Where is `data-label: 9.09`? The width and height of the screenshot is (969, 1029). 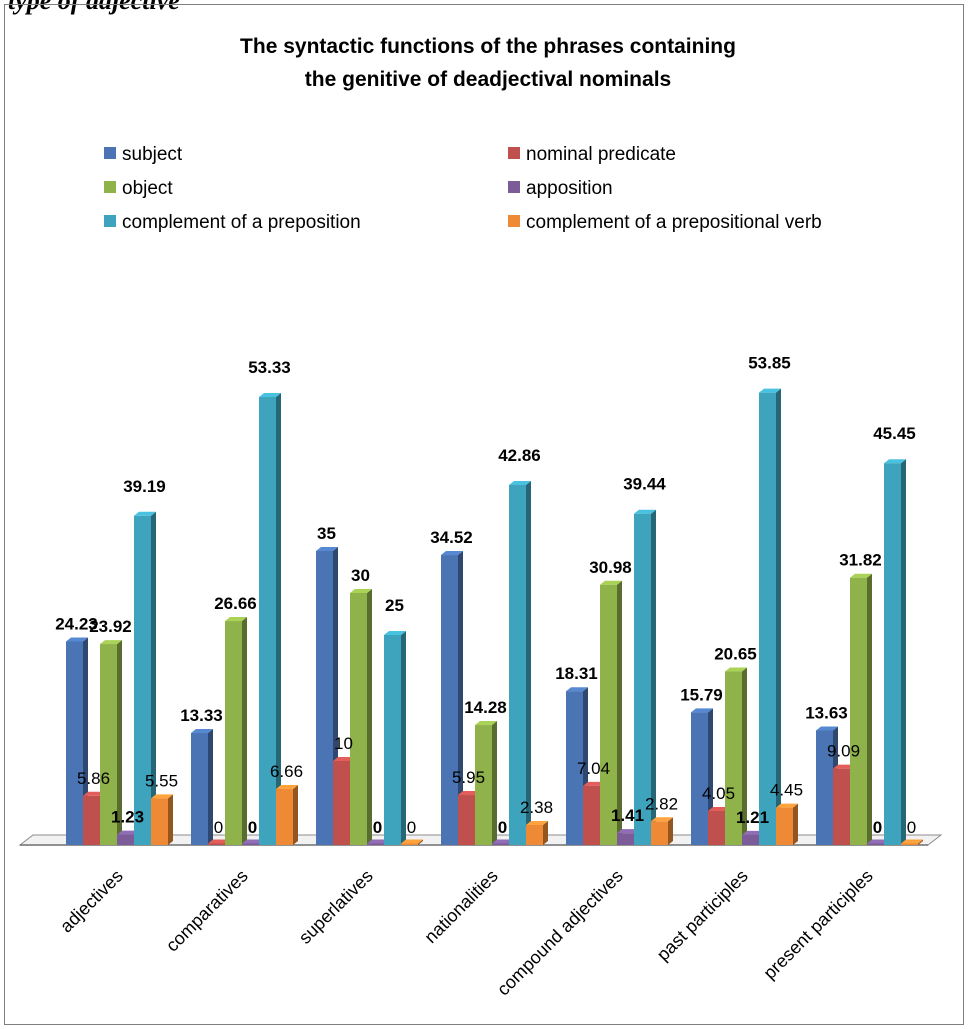
data-label: 9.09 is located at coordinates (843, 751).